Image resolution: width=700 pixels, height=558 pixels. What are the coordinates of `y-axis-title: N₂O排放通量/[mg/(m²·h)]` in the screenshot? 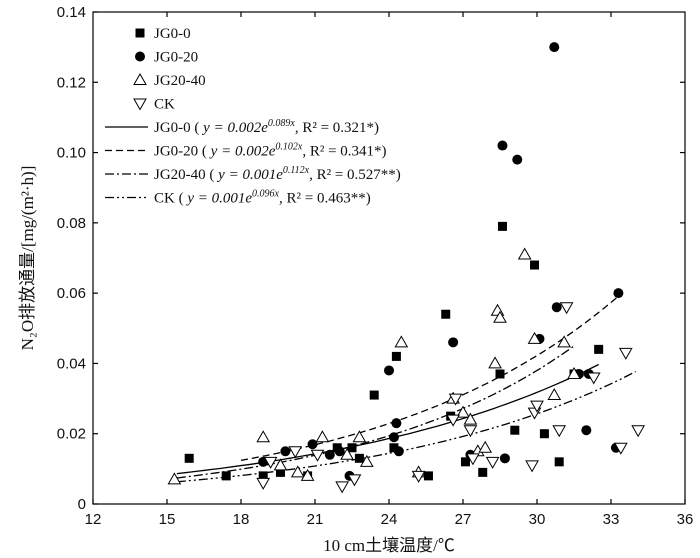 It's located at (27, 258).